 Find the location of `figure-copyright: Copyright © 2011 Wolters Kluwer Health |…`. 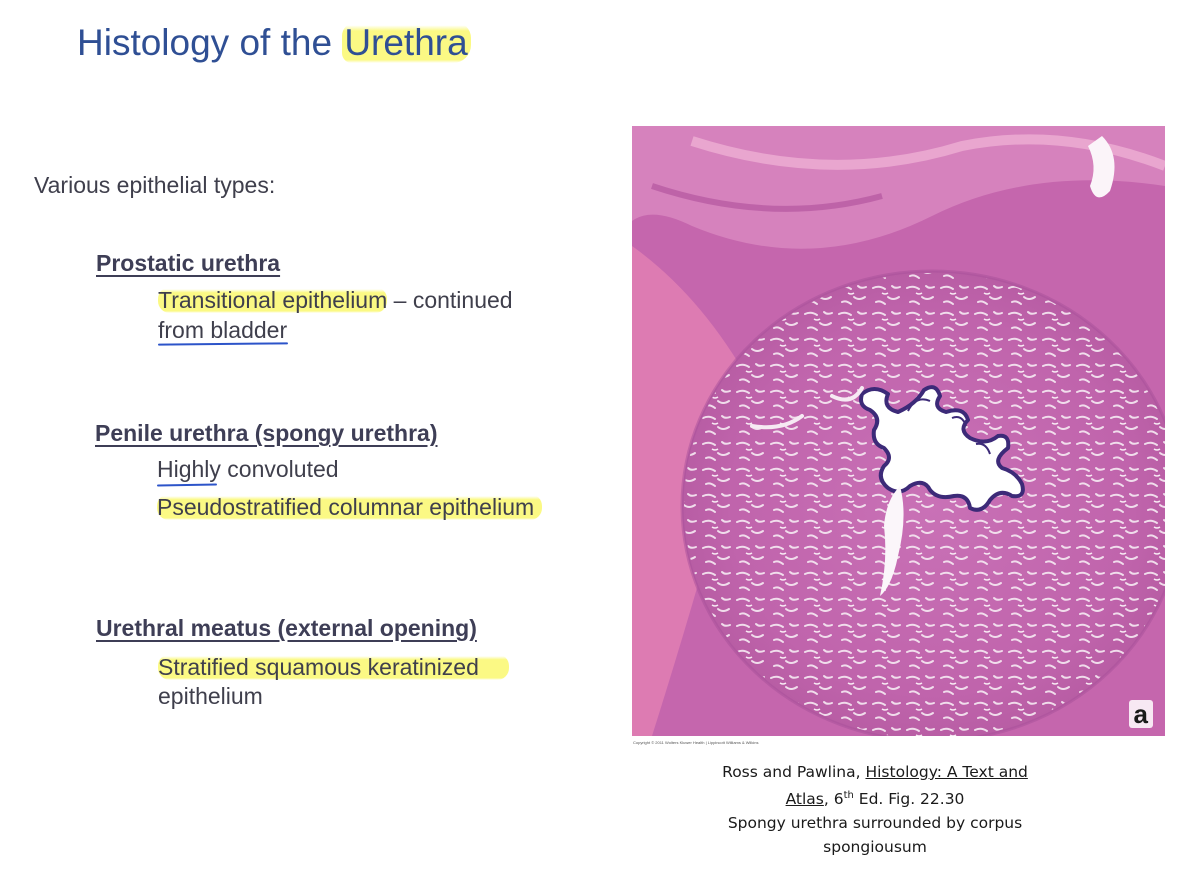

figure-copyright: Copyright © 2011 Wolters Kluwer Health |… is located at coordinates (696, 742).